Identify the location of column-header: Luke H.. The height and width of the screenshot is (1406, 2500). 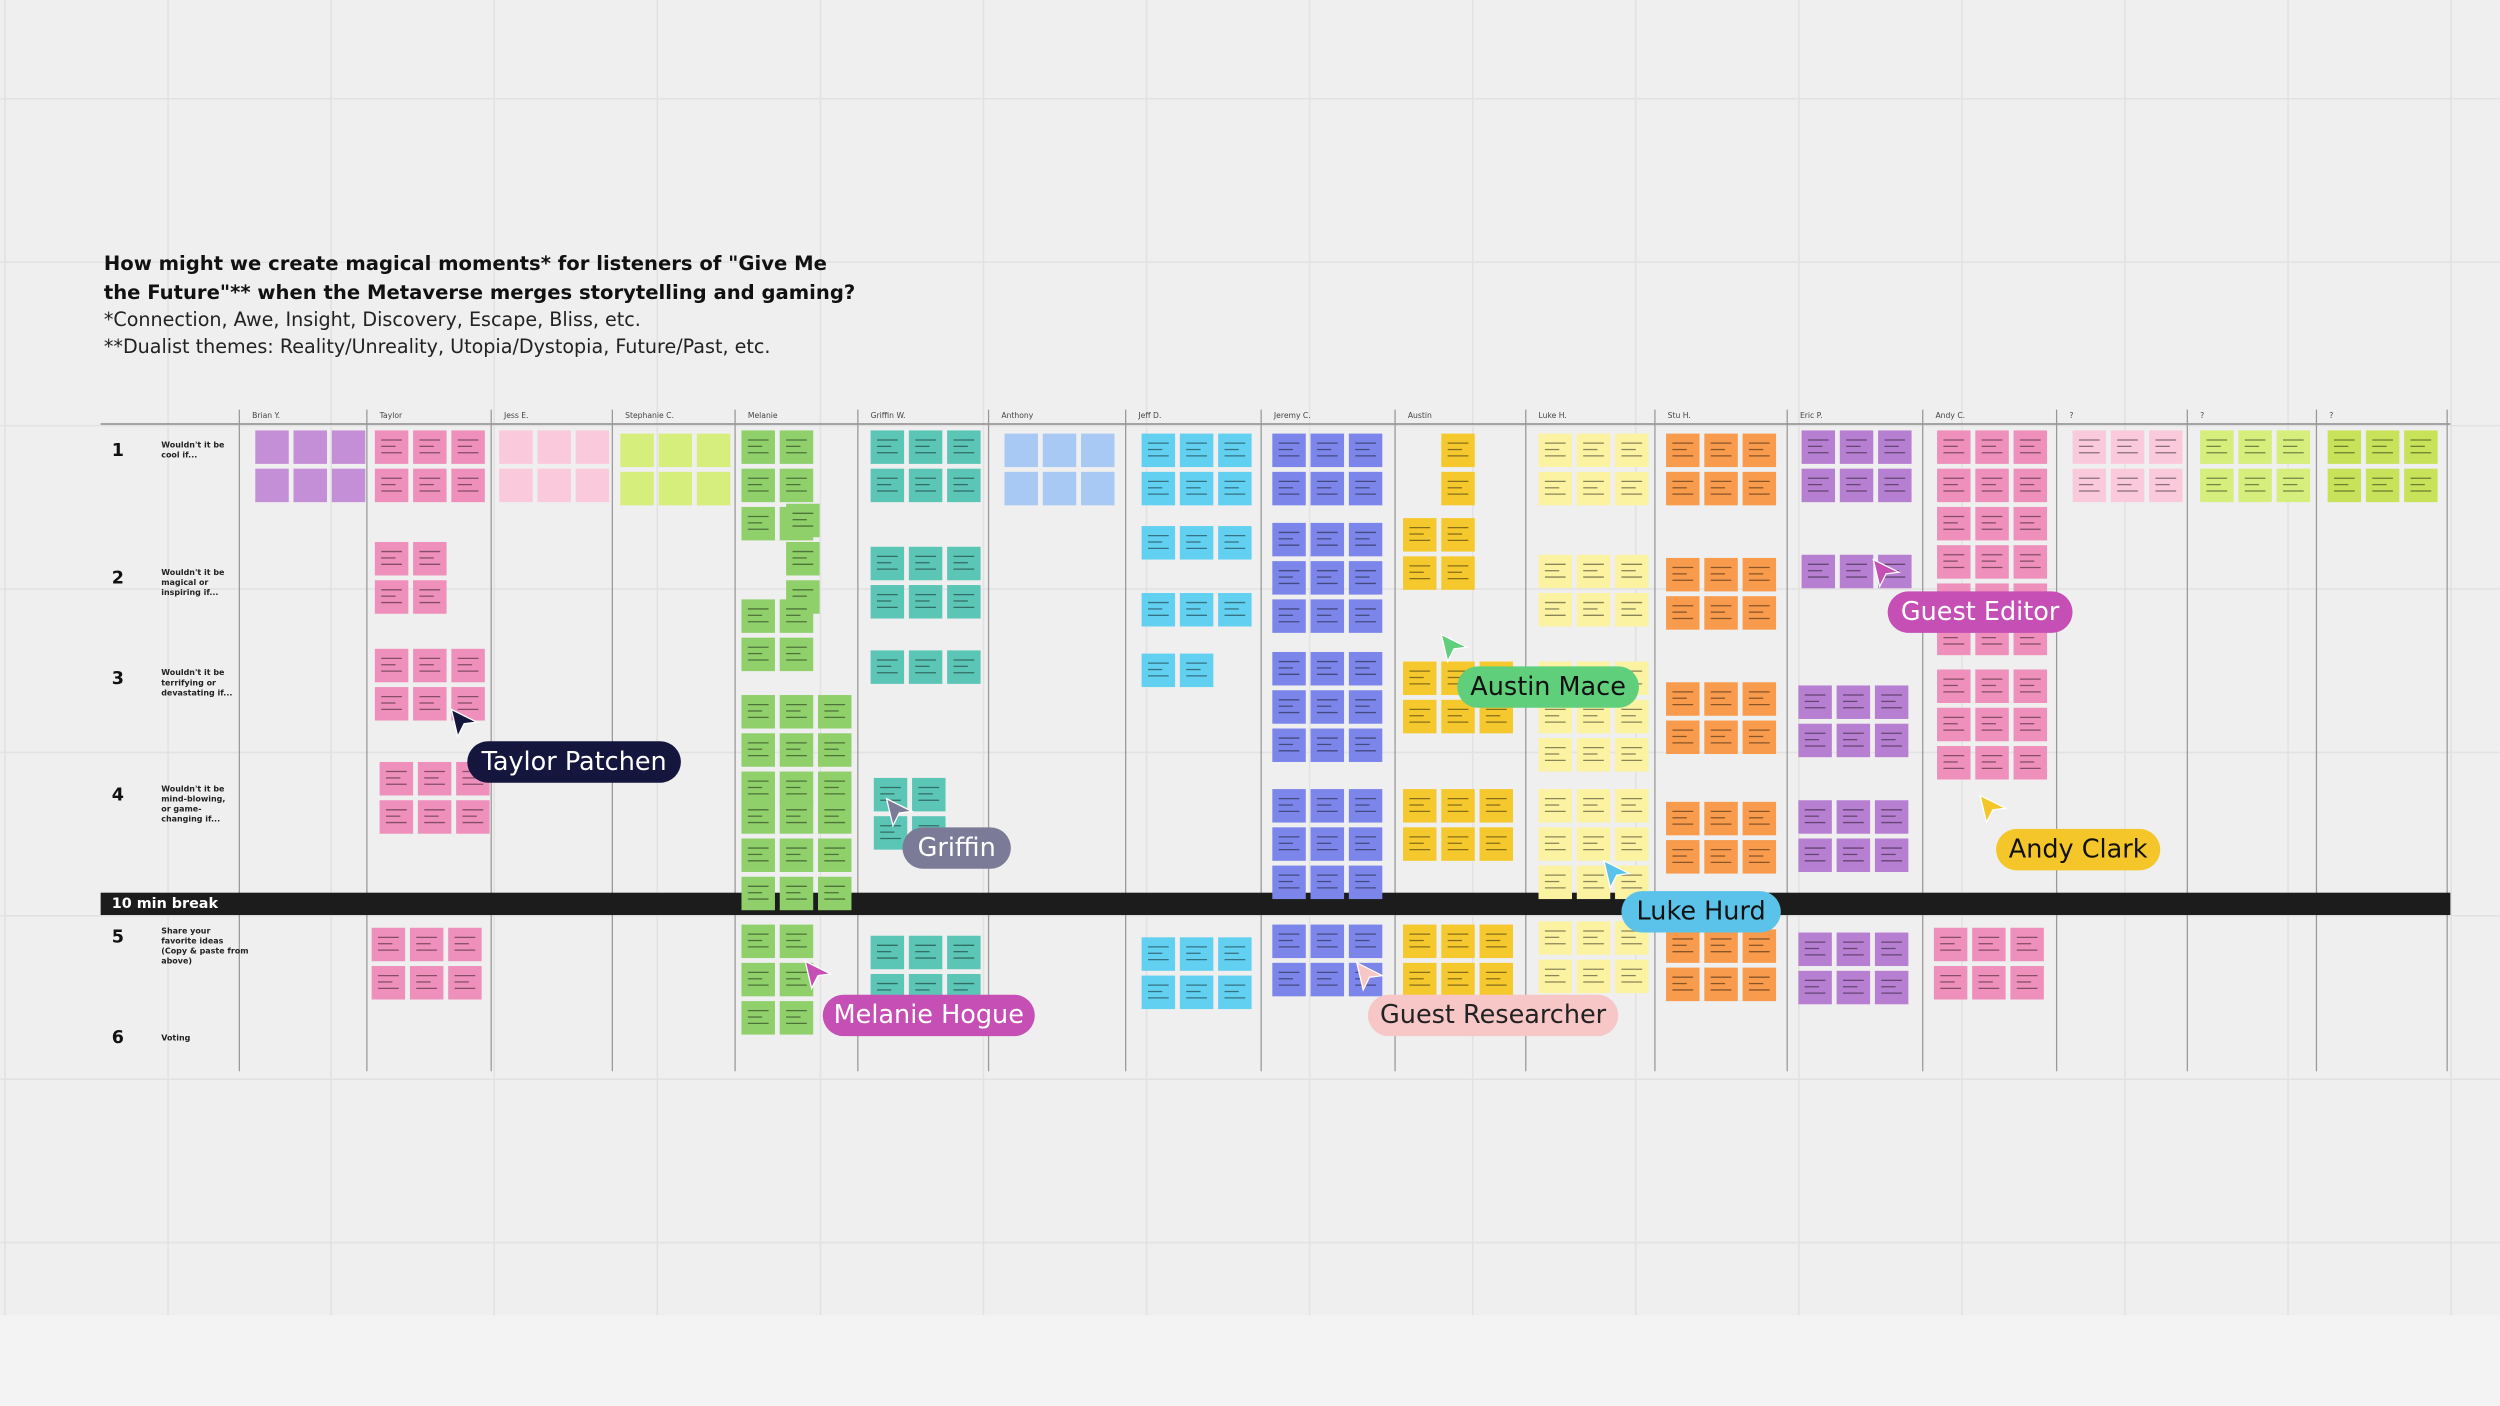
(1553, 415).